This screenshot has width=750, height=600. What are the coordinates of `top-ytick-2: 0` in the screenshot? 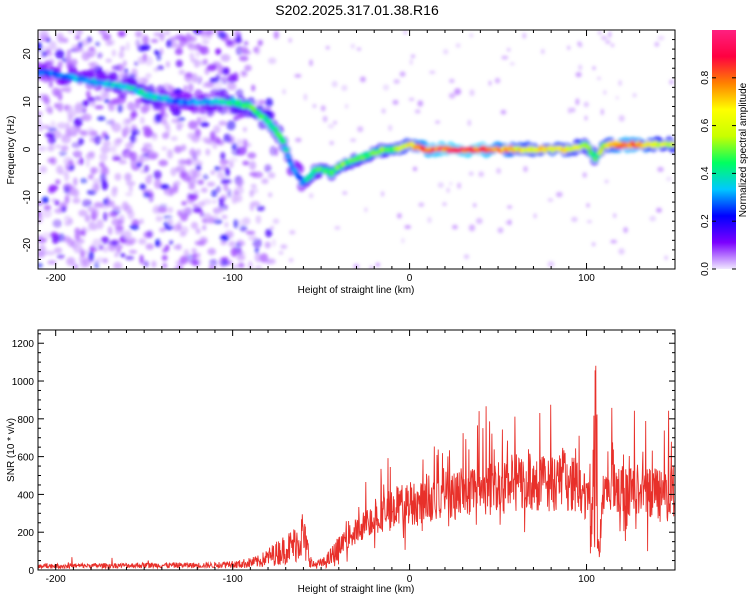 It's located at (27, 149).